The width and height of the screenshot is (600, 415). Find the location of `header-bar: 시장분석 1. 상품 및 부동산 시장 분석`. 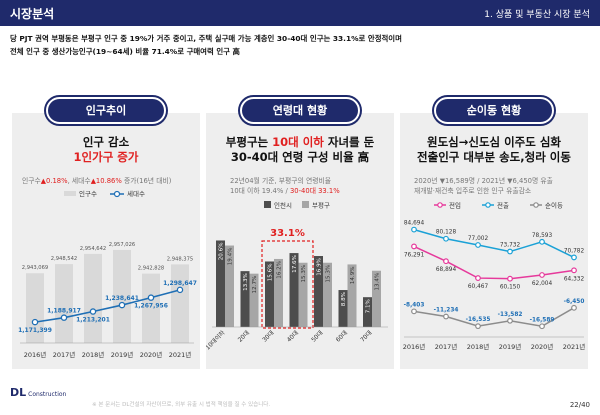

header-bar: 시장분석 1. 상품 및 부동산 시장 분석 is located at coordinates (300, 13).